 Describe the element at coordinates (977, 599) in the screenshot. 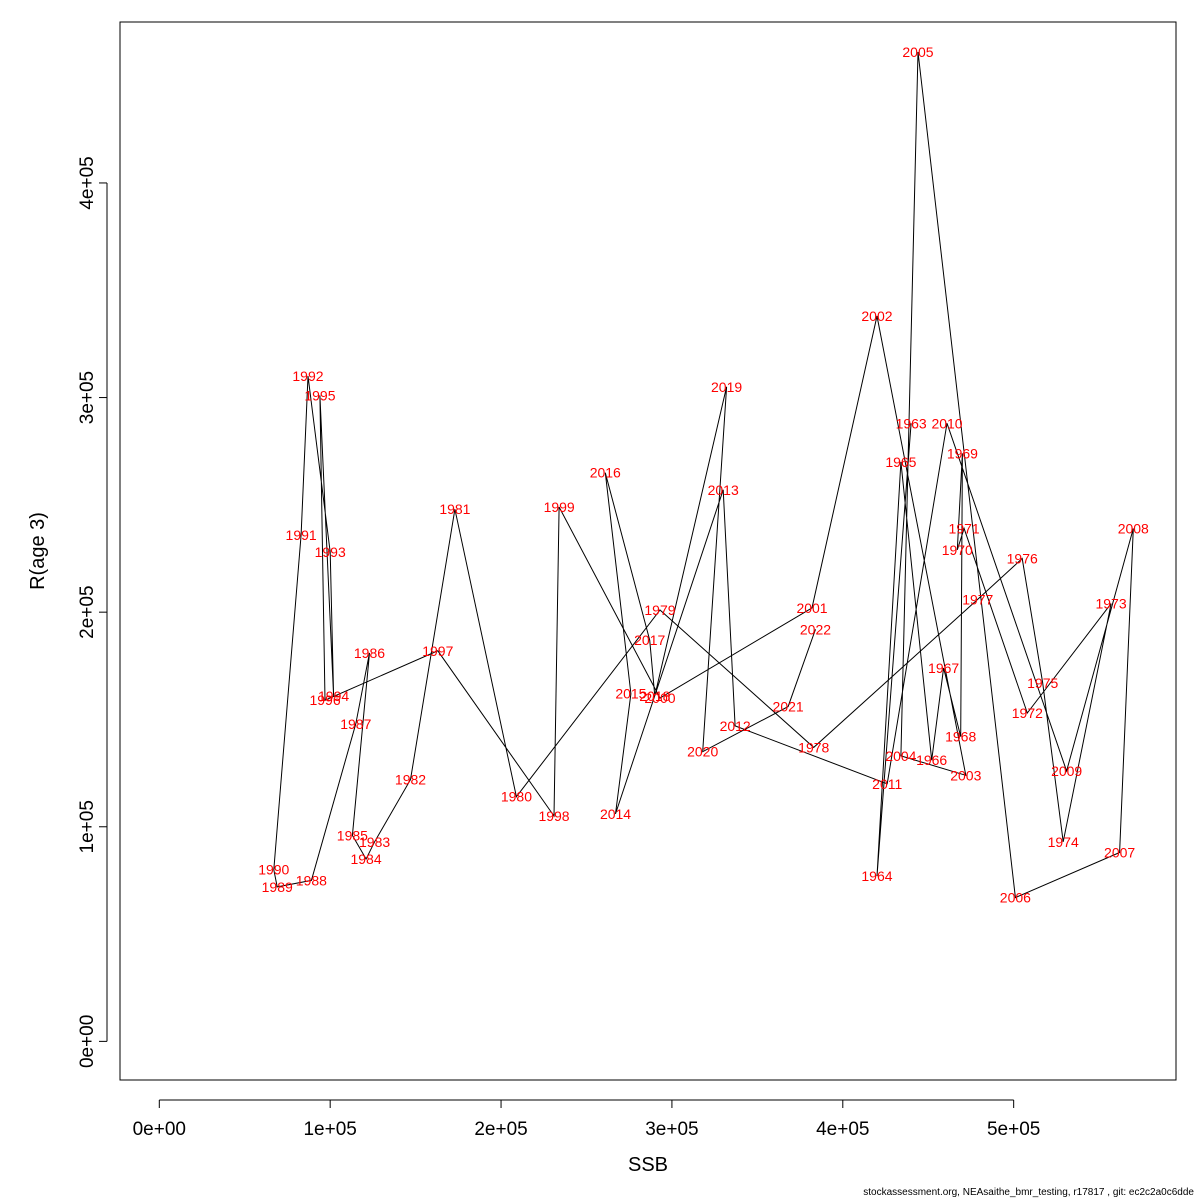

I see `point-label-1977: 1977` at that location.